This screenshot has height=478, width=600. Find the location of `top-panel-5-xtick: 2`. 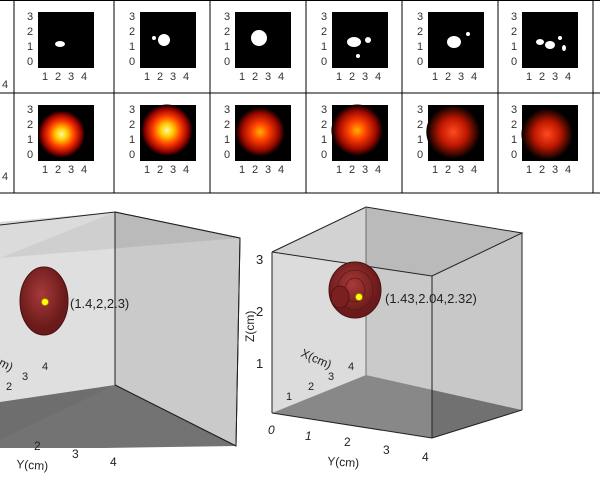

top-panel-5-xtick: 2 is located at coordinates (448, 77).